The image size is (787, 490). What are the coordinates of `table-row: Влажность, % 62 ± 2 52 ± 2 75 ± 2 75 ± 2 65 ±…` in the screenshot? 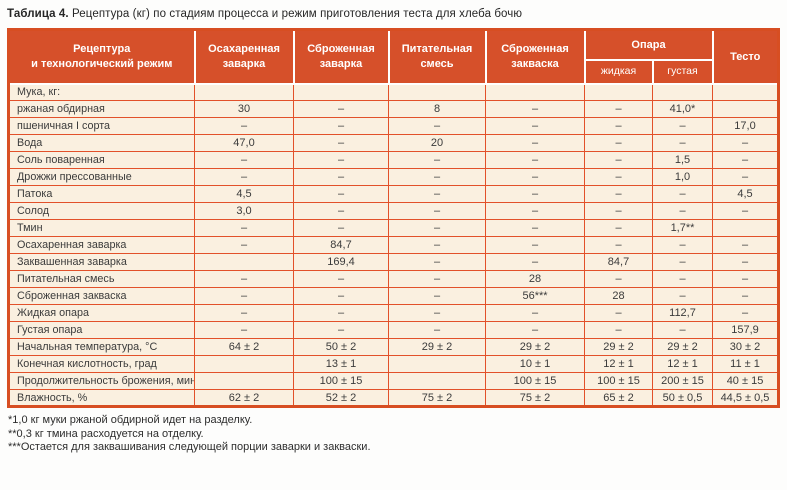 It's located at (393, 398).